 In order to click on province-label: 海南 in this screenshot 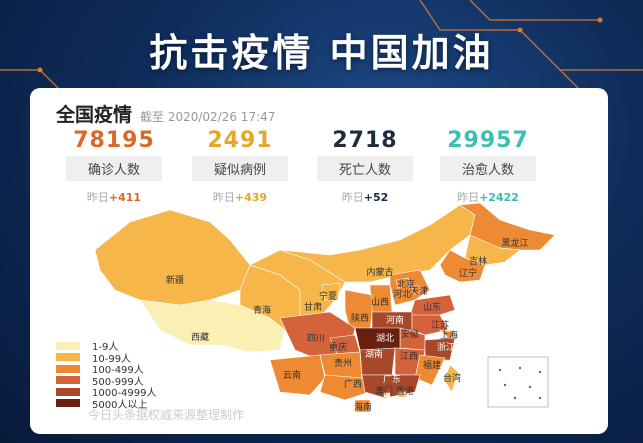, I will do `click(363, 407)`.